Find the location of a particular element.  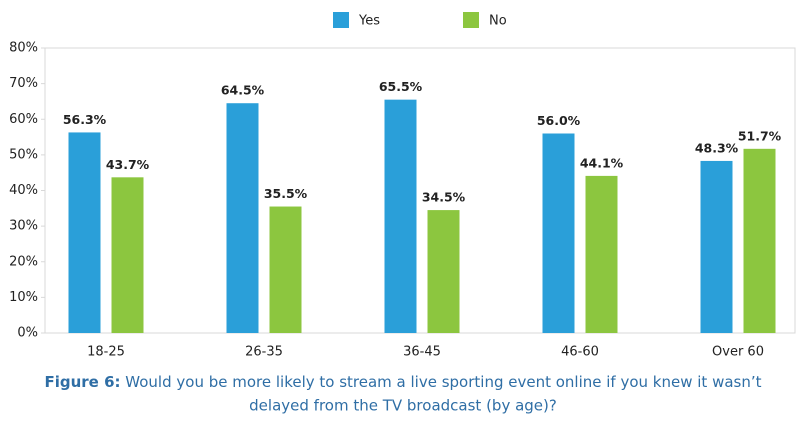

y-tick-label: 50% is located at coordinates (23, 154).